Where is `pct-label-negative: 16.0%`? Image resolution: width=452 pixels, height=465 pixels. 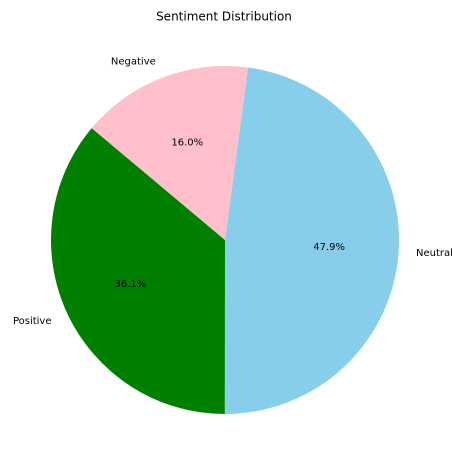
pct-label-negative: 16.0% is located at coordinates (187, 143).